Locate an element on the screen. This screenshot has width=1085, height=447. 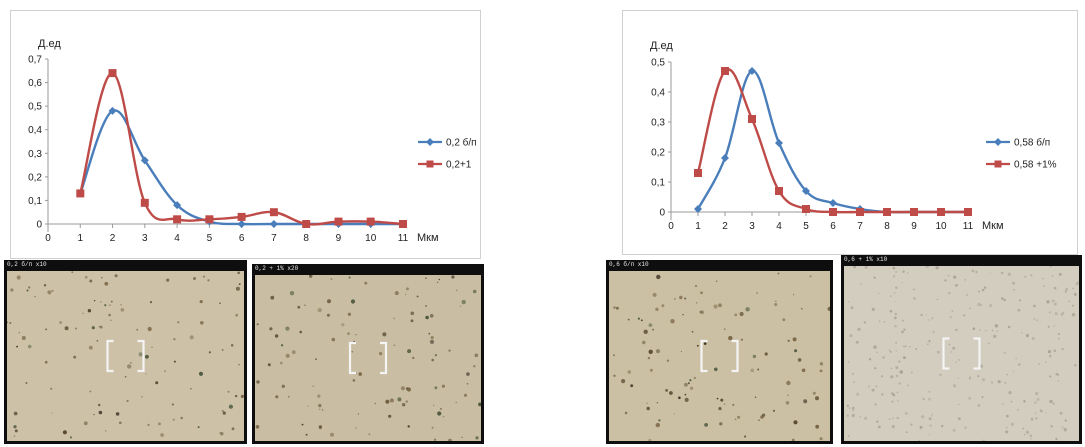
chart-2-x-axis-label: Мкм is located at coordinates (993, 226).